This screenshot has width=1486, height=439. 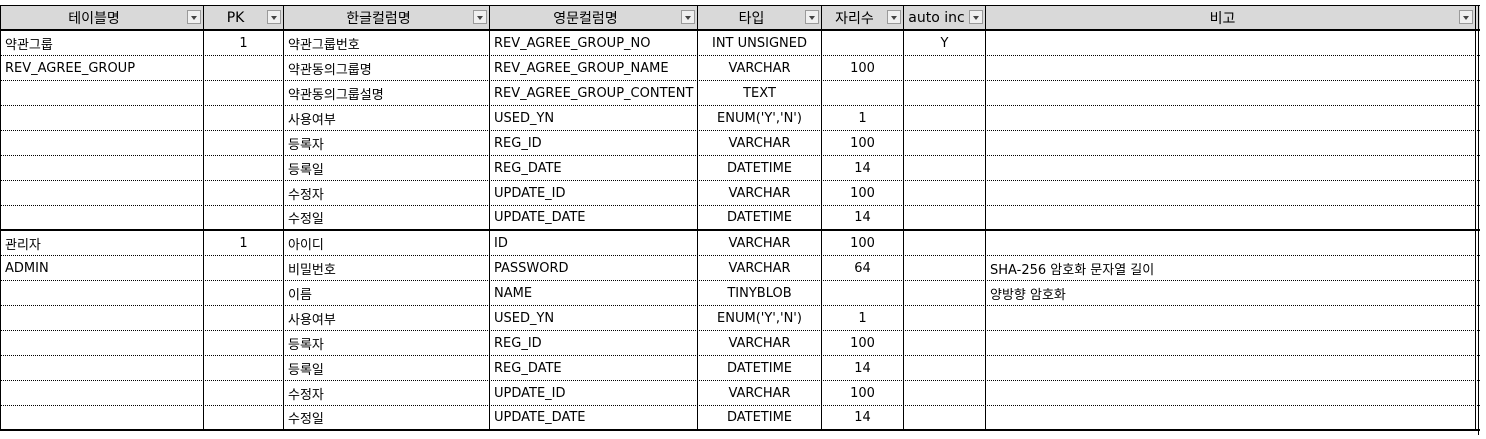 I want to click on cell-korean-name: 약관그룹번호, so click(x=387, y=43).